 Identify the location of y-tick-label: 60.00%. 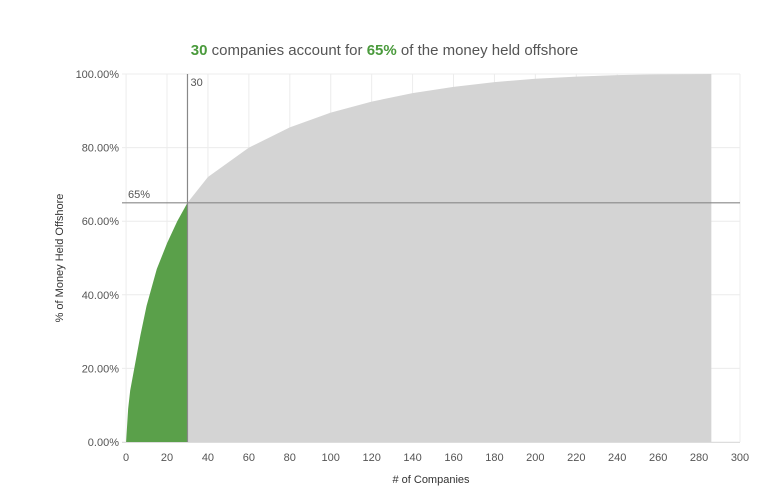
(101, 222).